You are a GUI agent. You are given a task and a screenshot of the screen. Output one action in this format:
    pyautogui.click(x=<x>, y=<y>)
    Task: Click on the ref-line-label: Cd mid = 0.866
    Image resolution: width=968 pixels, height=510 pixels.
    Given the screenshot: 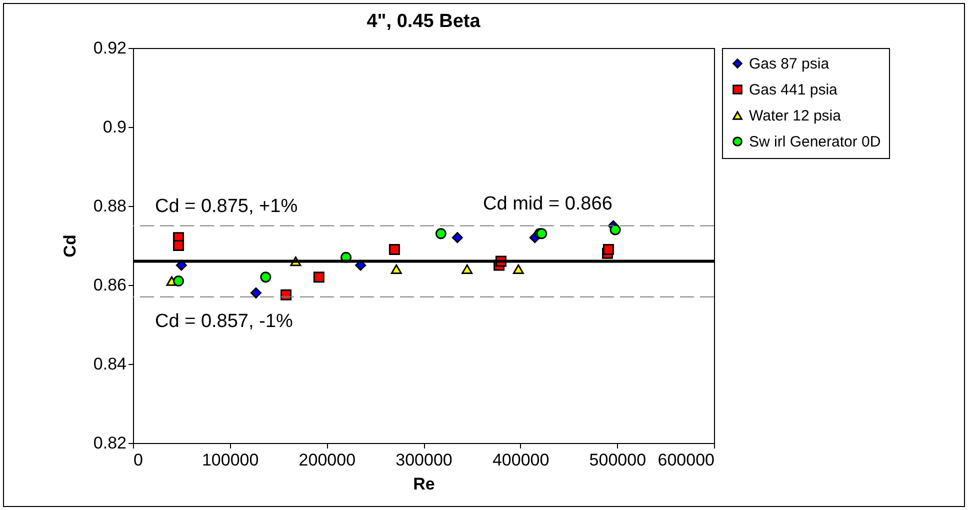 What is the action you would take?
    pyautogui.click(x=547, y=203)
    